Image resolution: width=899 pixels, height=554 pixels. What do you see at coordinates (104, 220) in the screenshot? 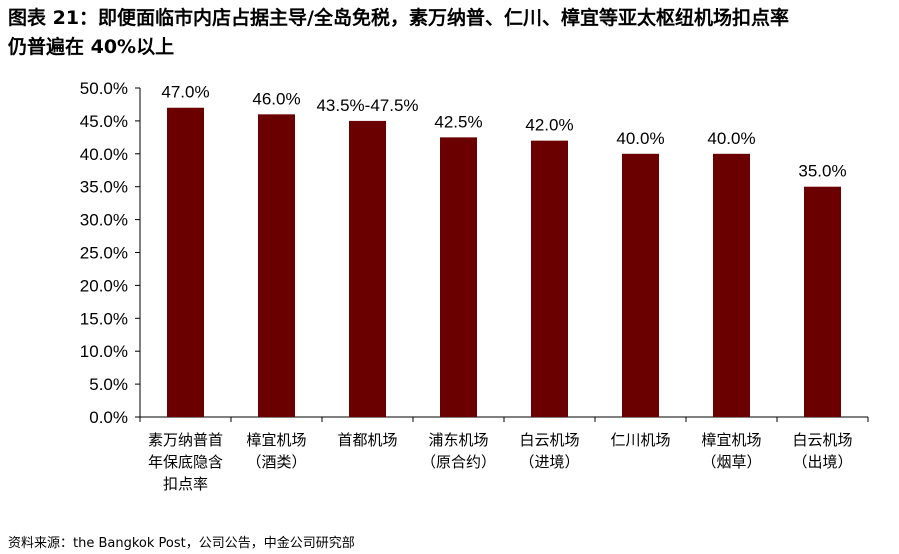
I see `y-tick-label: 30.0%` at bounding box center [104, 220].